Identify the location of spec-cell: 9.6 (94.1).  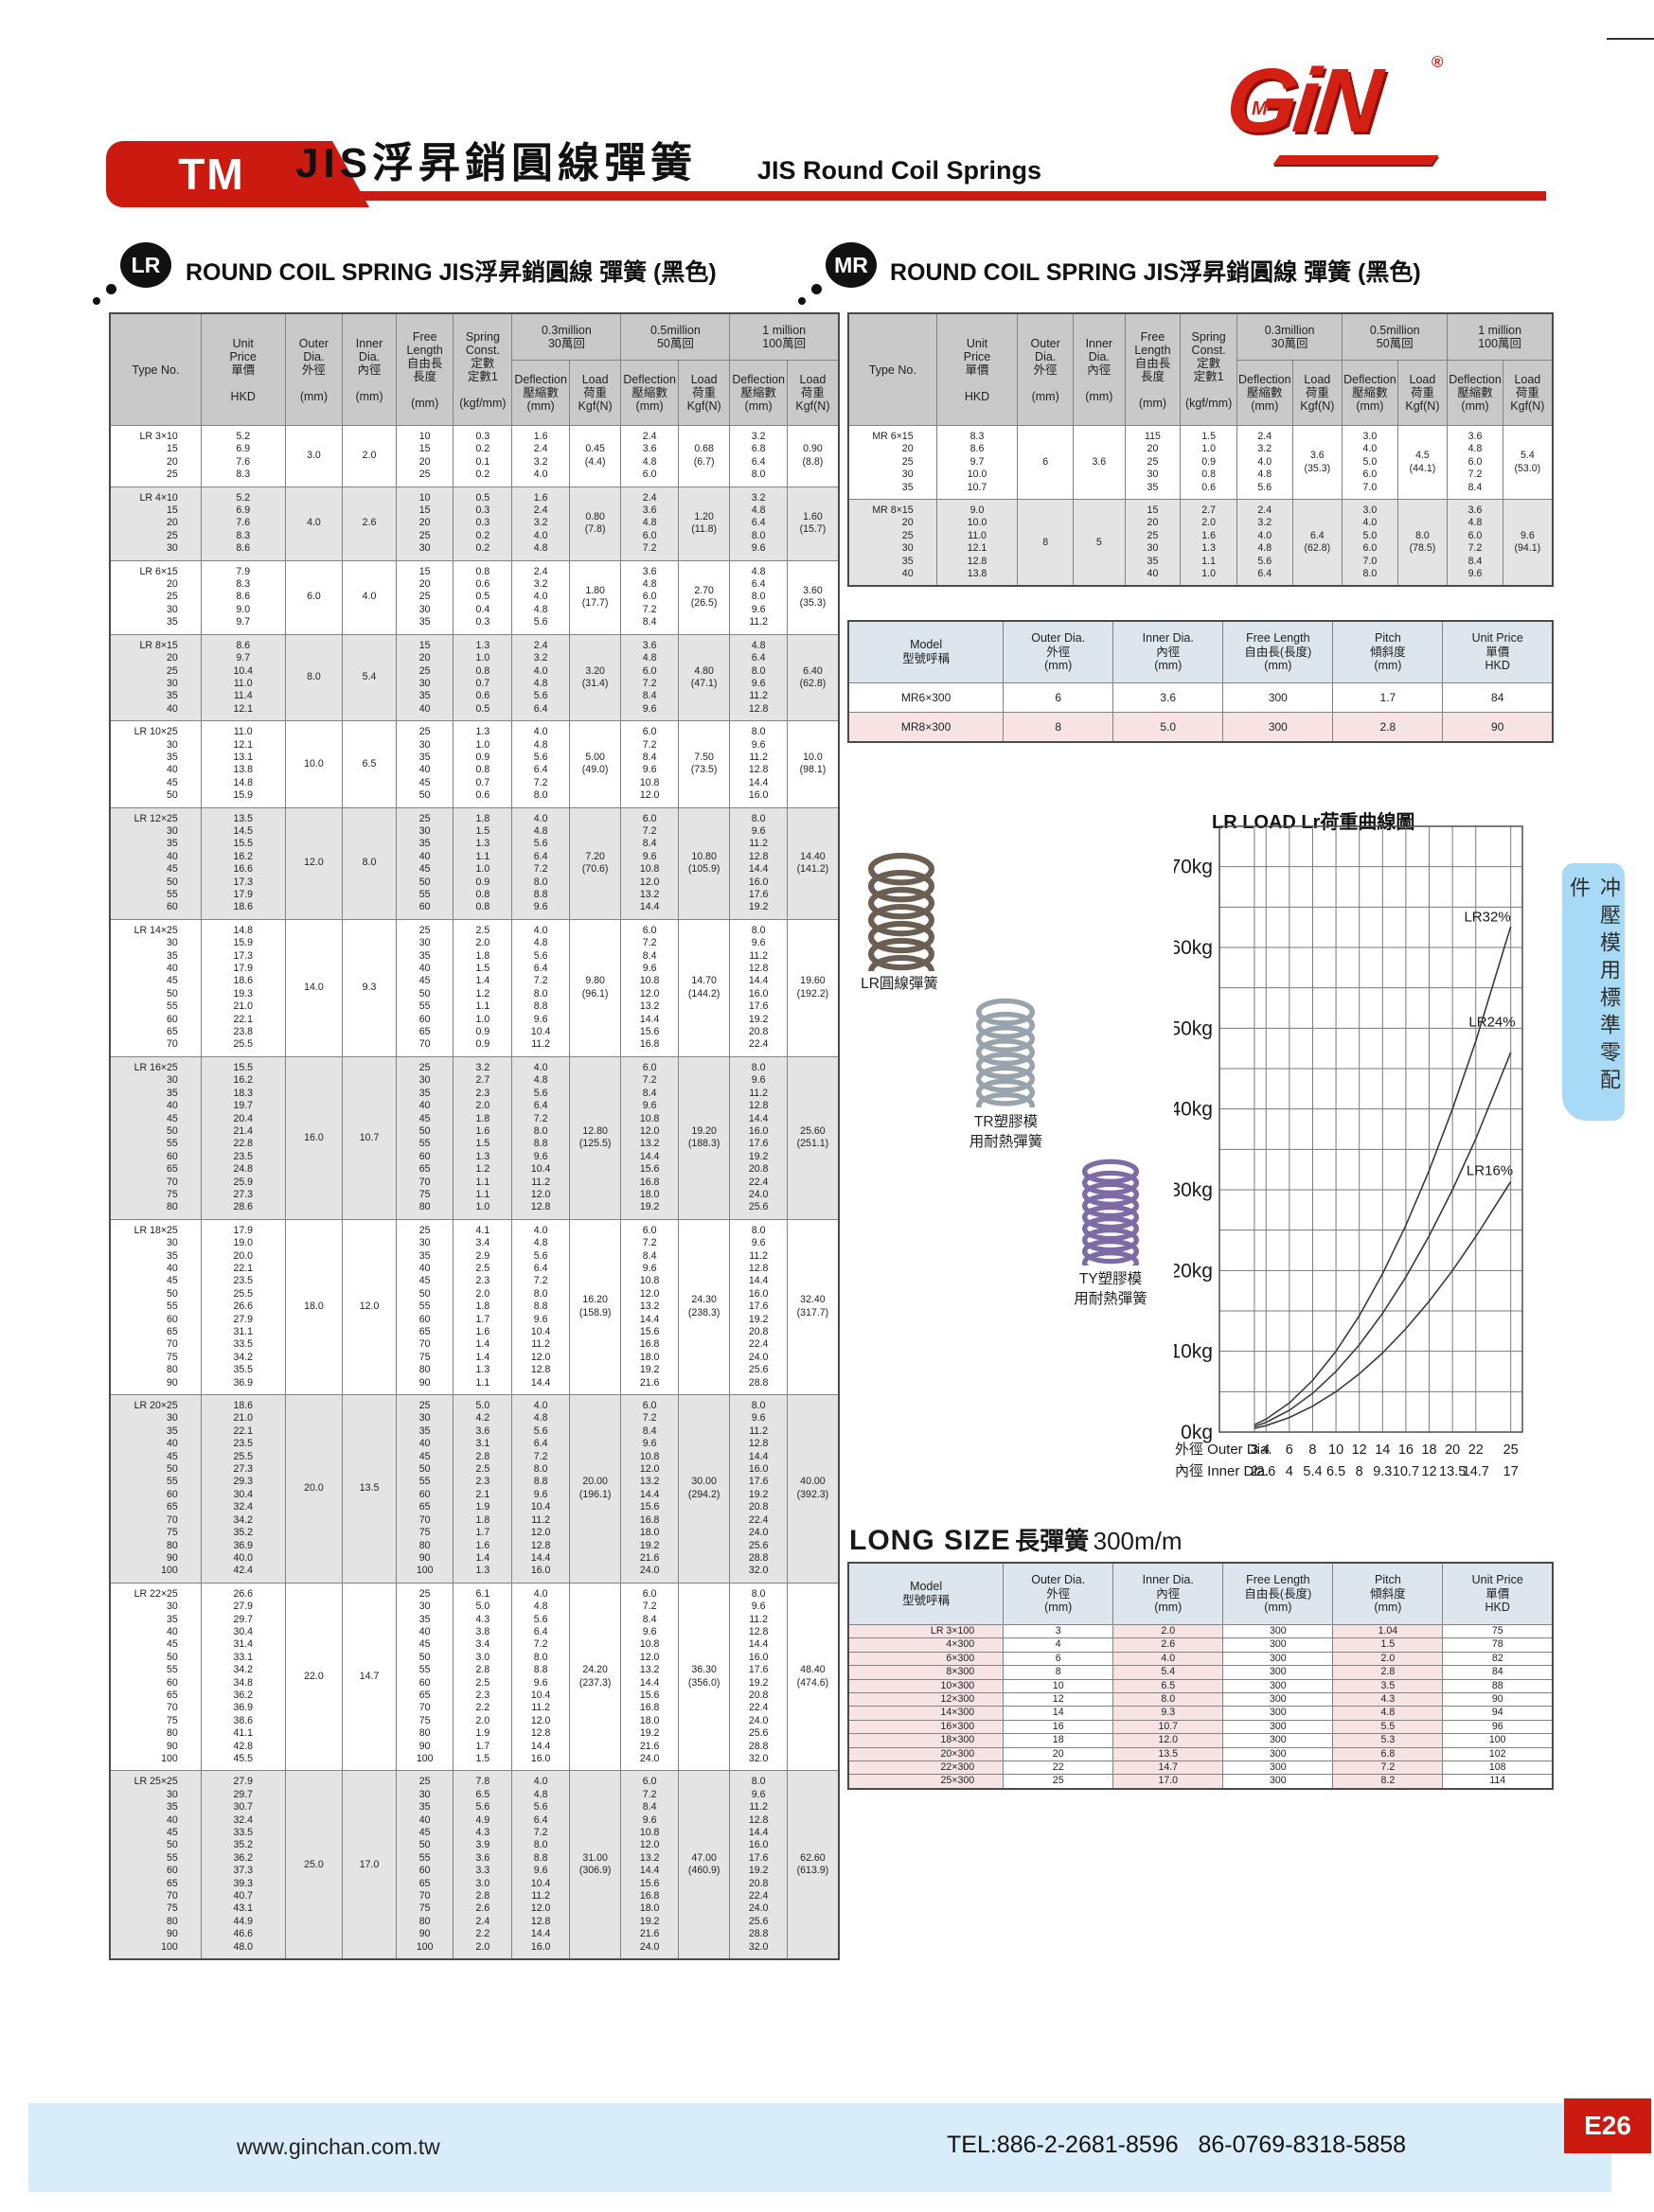
(1528, 543).